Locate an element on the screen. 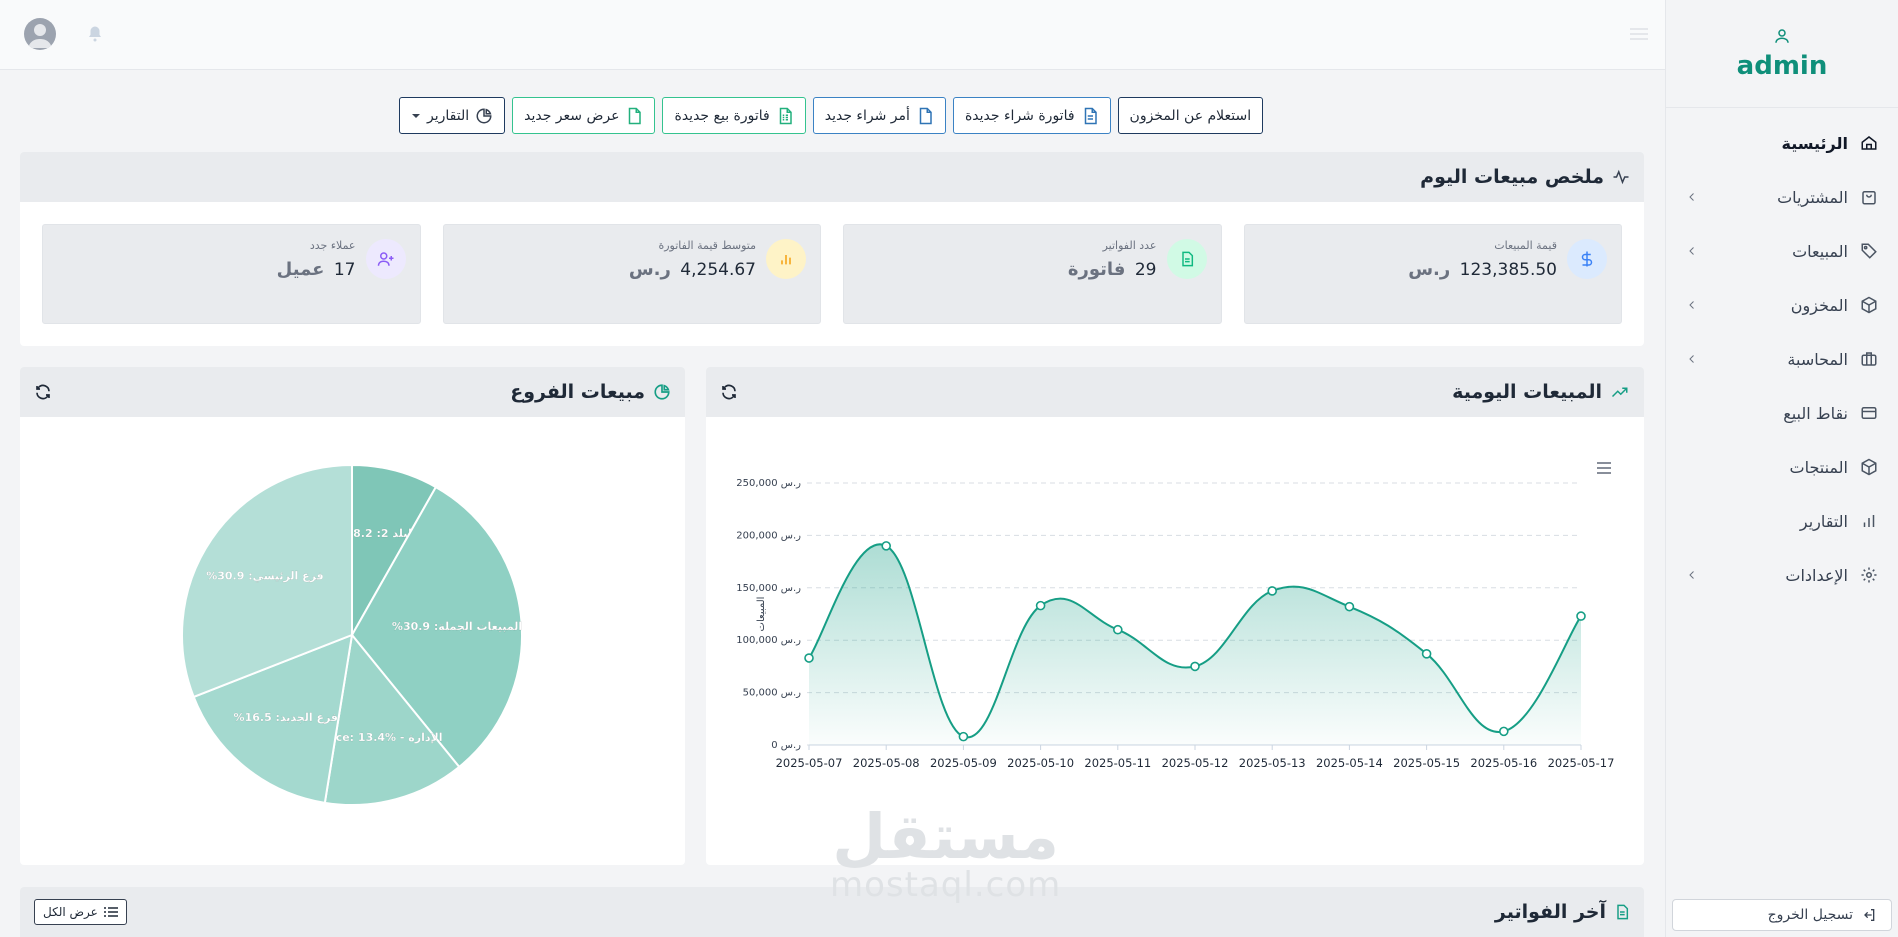  panel-title: المبيعات اليومية is located at coordinates (1527, 392).